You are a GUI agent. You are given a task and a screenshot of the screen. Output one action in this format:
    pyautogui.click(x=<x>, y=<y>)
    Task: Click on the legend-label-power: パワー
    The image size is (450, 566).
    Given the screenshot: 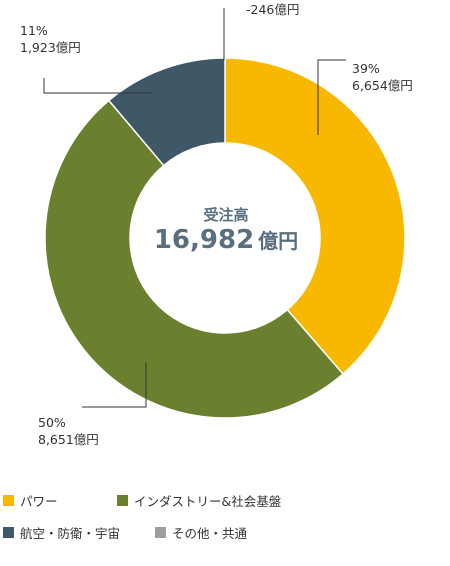 What is the action you would take?
    pyautogui.click(x=39, y=501)
    